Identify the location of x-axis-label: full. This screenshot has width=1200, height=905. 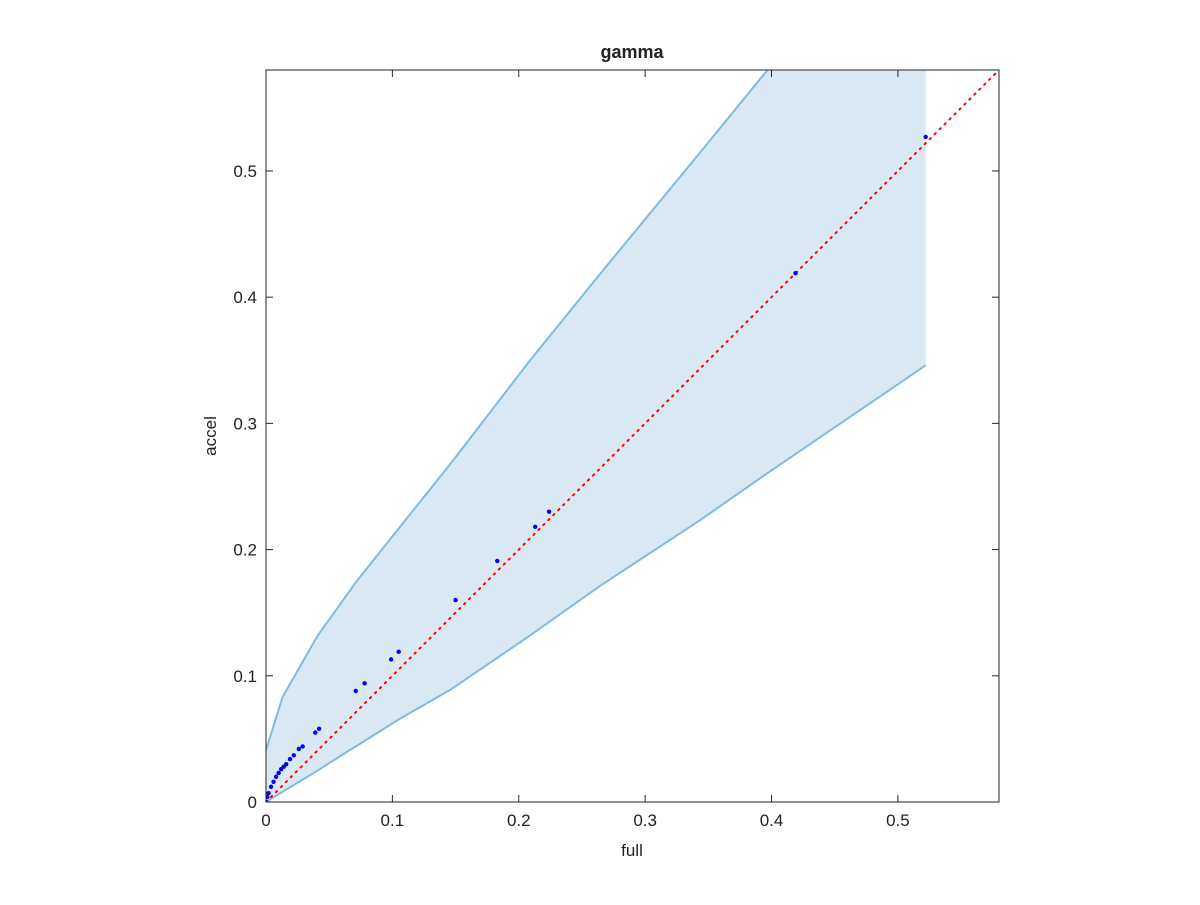
(632, 850).